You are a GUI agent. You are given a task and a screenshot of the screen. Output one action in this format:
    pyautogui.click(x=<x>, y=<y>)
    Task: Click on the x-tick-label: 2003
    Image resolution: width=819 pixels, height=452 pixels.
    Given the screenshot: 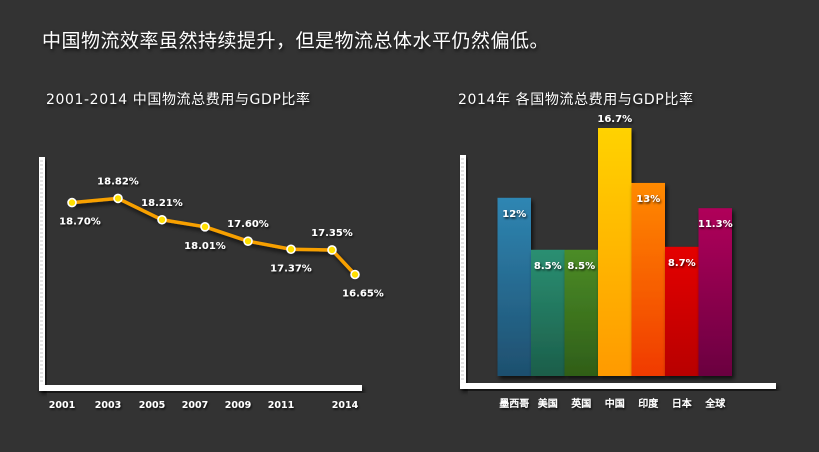 What is the action you would take?
    pyautogui.click(x=108, y=405)
    